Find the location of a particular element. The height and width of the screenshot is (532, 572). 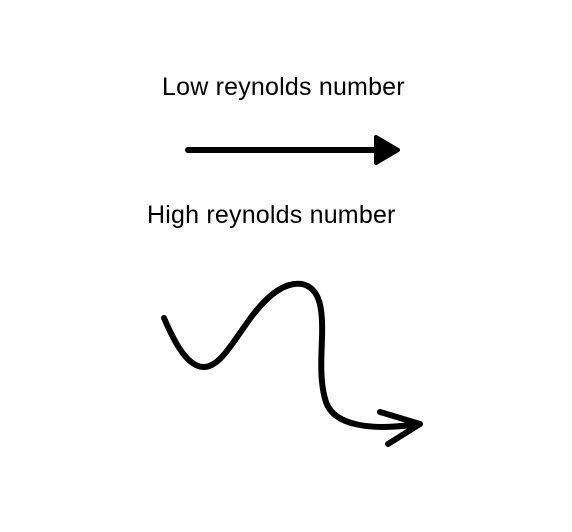

wavy-arrow-icon is located at coordinates (292, 363).